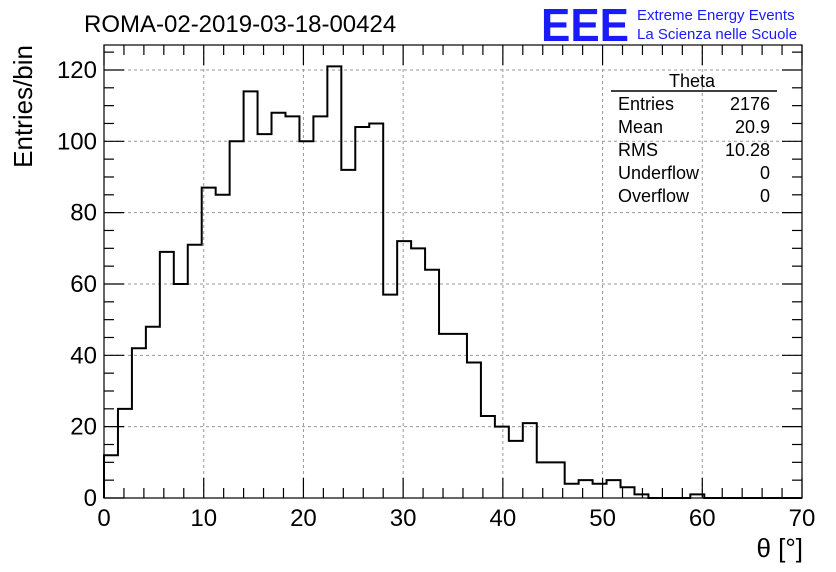 The height and width of the screenshot is (572, 836). Describe the element at coordinates (456, 518) in the screenshot. I see `x-tick-labels: 0 10 20 30 40 50 60 70` at that location.